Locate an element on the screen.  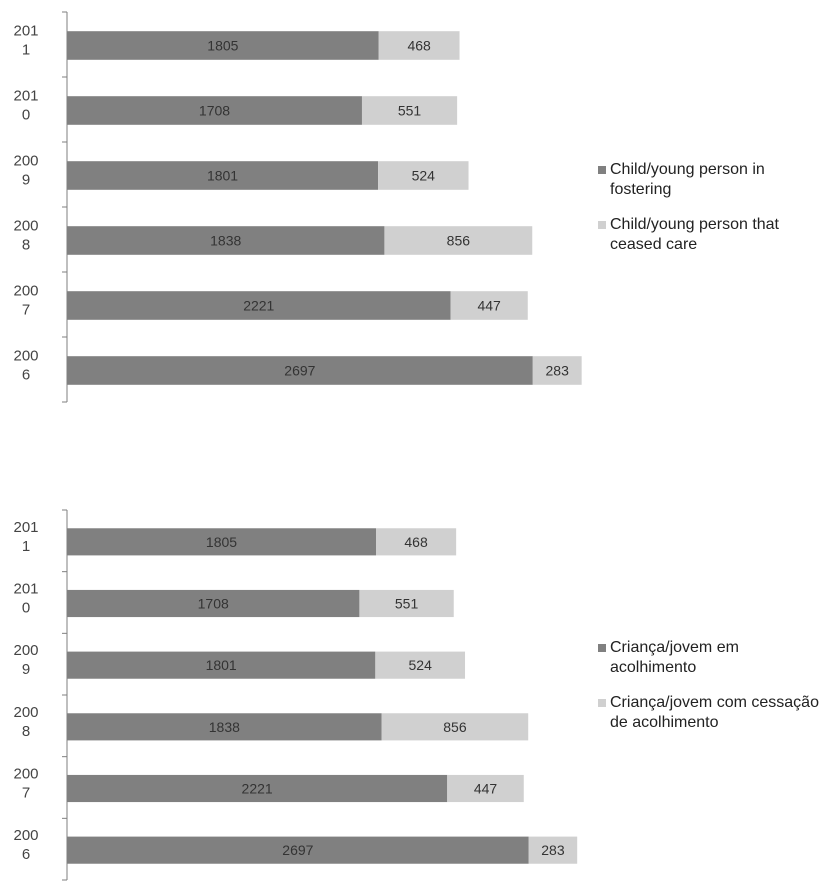
legend-label-acolhimento: Criança/jovem em acolhimento is located at coordinates (674, 657).